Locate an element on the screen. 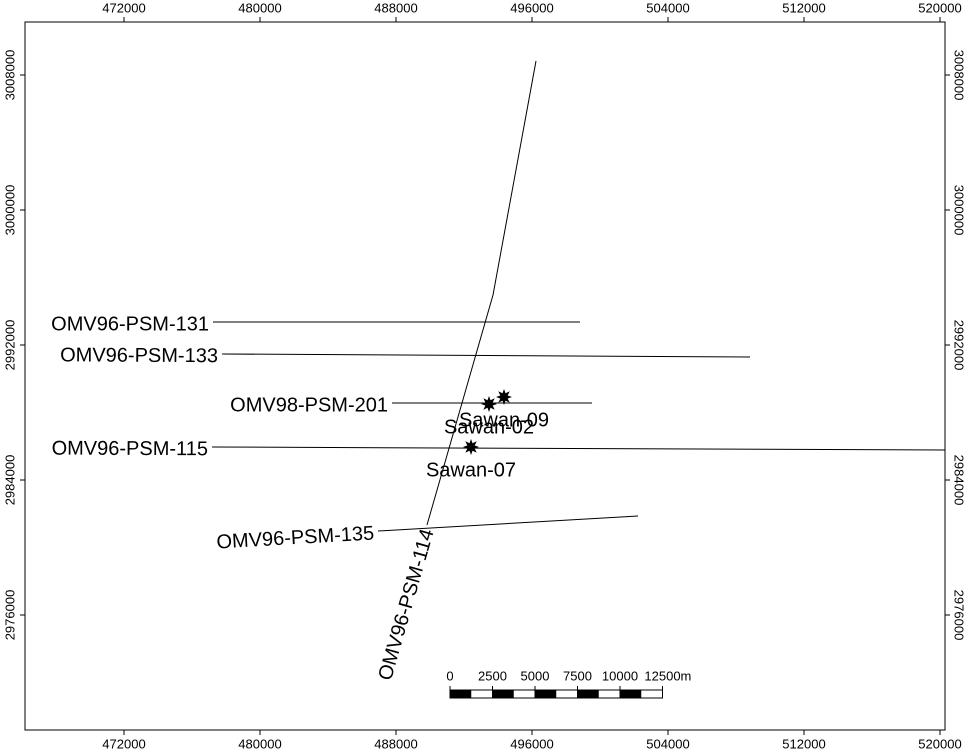 Image resolution: width=969 pixels, height=754 pixels. well-label: Sawan-09 is located at coordinates (504, 420).